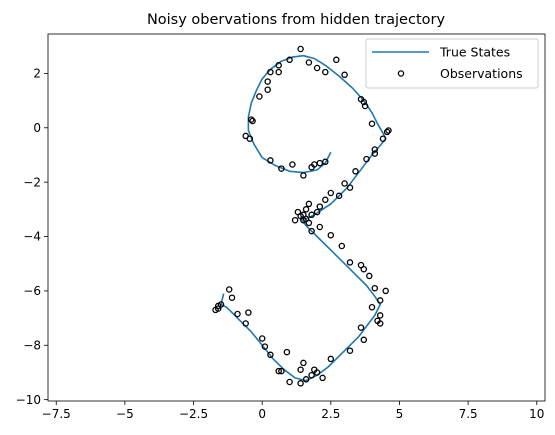  I want to click on chart-title: Noisy obervations from hidden trajectory, so click(296, 20).